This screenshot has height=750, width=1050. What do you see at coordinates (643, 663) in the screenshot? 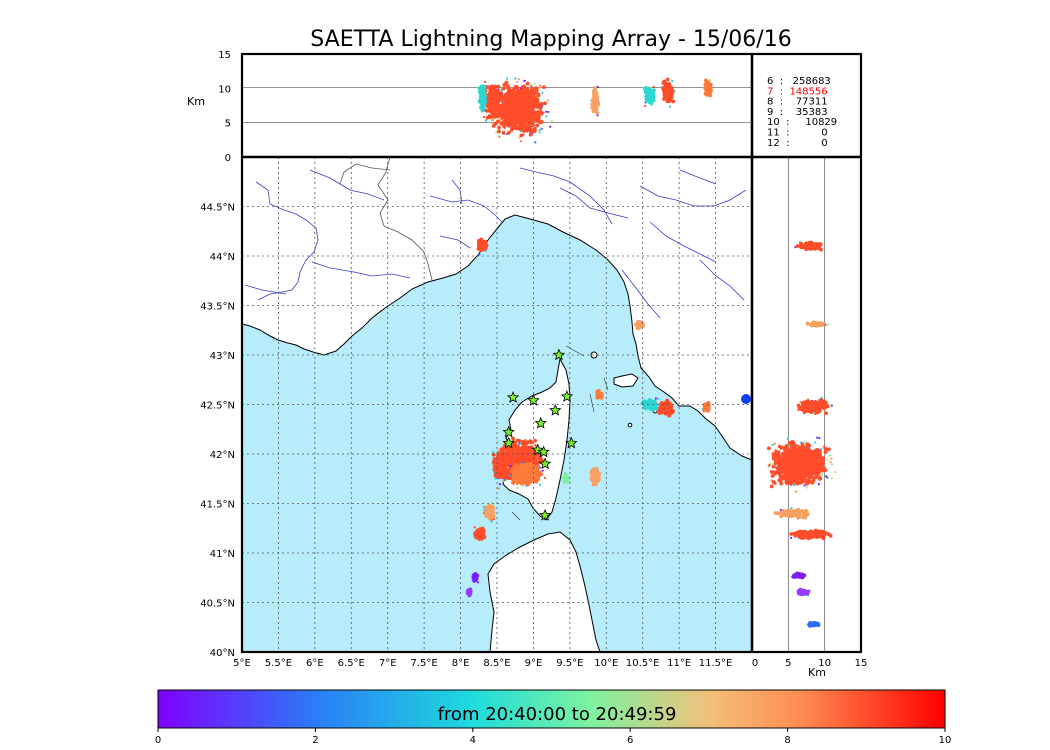
I see `map-xtick-label: 10.5°E` at bounding box center [643, 663].